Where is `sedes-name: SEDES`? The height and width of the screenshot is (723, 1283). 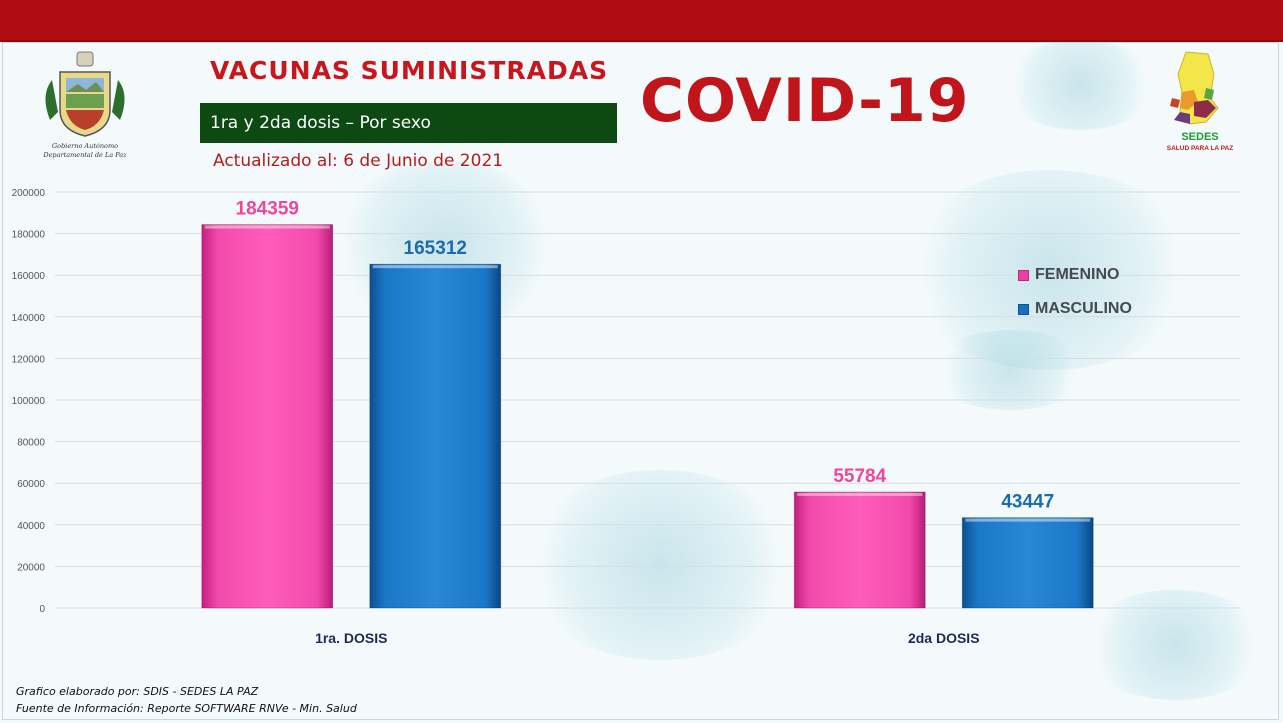 sedes-name: SEDES is located at coordinates (1199, 137).